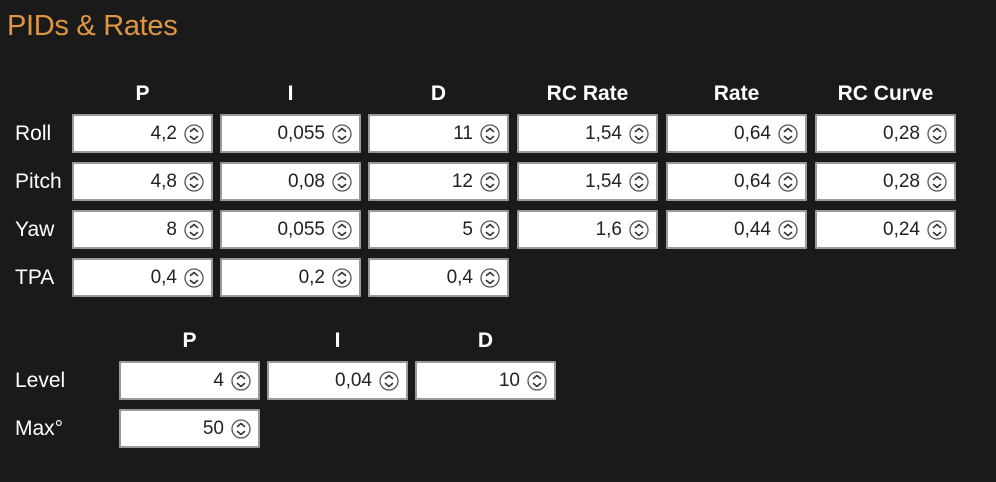 Image resolution: width=996 pixels, height=482 pixels. I want to click on column-header-i: I, so click(290, 93).